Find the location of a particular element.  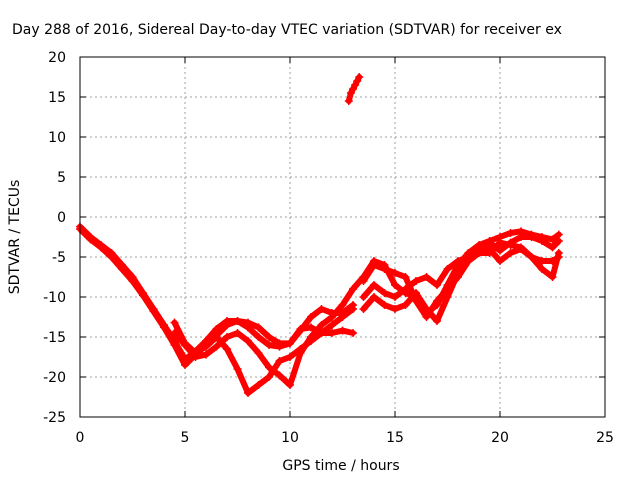

x-tick-label: 15 is located at coordinates (395, 438).